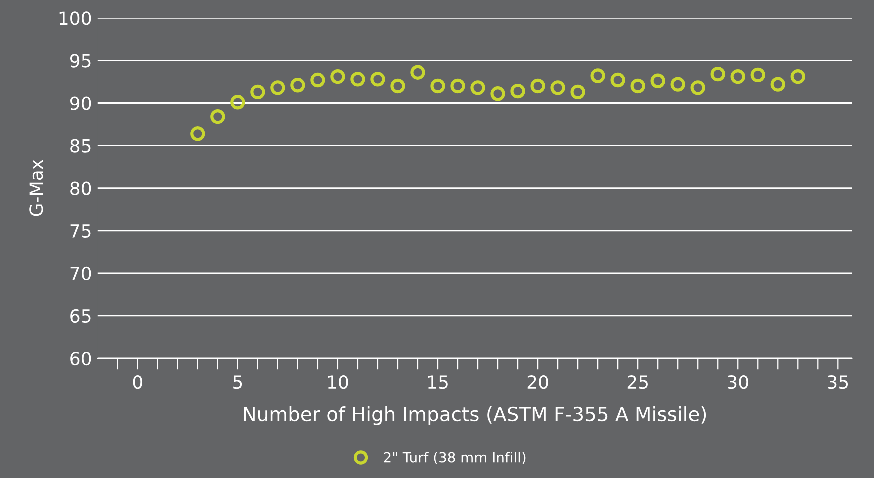 The width and height of the screenshot is (874, 478). Describe the element at coordinates (338, 382) in the screenshot. I see `x-tick-label: 10` at that location.